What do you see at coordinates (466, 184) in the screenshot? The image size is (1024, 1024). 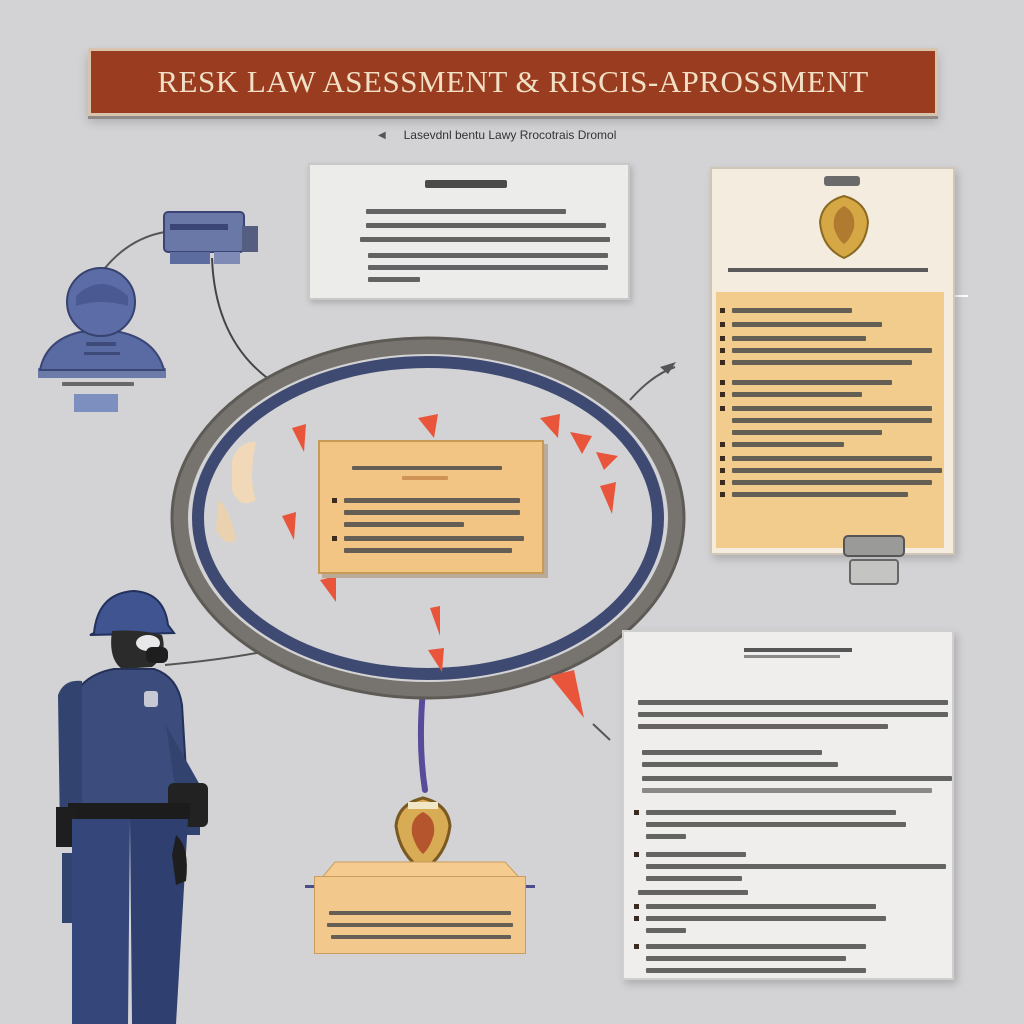 I see `document-header-bar` at bounding box center [466, 184].